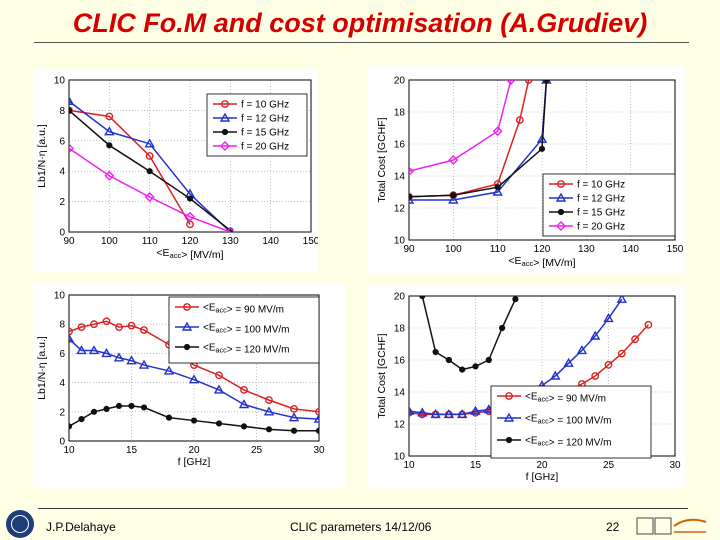  I want to click on footer-author: J.P.Delahaye, so click(81, 527).